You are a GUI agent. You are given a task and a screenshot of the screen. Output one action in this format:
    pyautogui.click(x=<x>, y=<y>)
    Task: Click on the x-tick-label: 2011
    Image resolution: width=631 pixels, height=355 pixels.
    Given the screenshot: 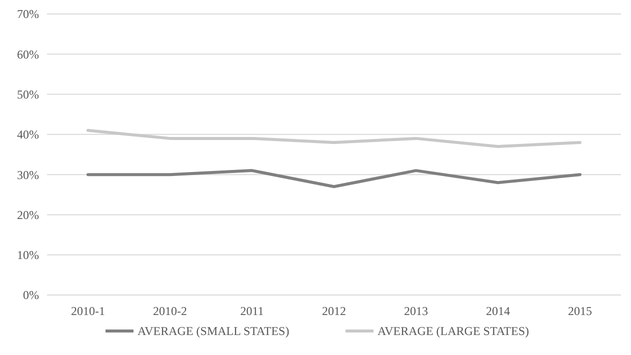 What is the action you would take?
    pyautogui.click(x=252, y=311)
    